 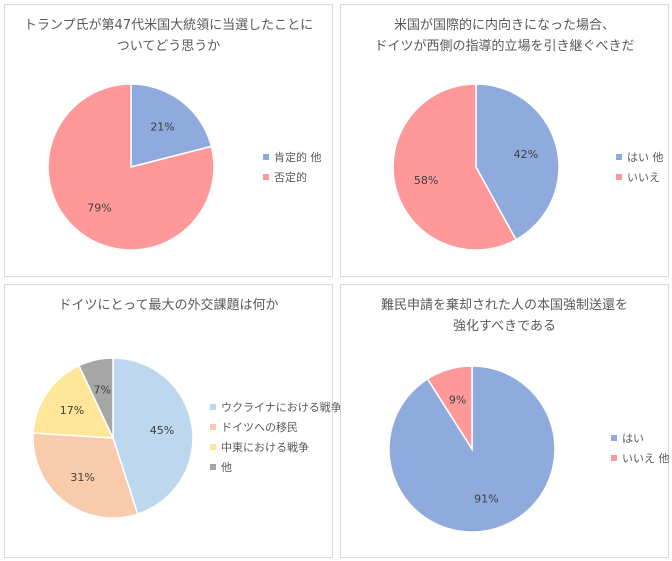 I want to click on chart-legend: 肯定的 他否定的, so click(x=292, y=167).